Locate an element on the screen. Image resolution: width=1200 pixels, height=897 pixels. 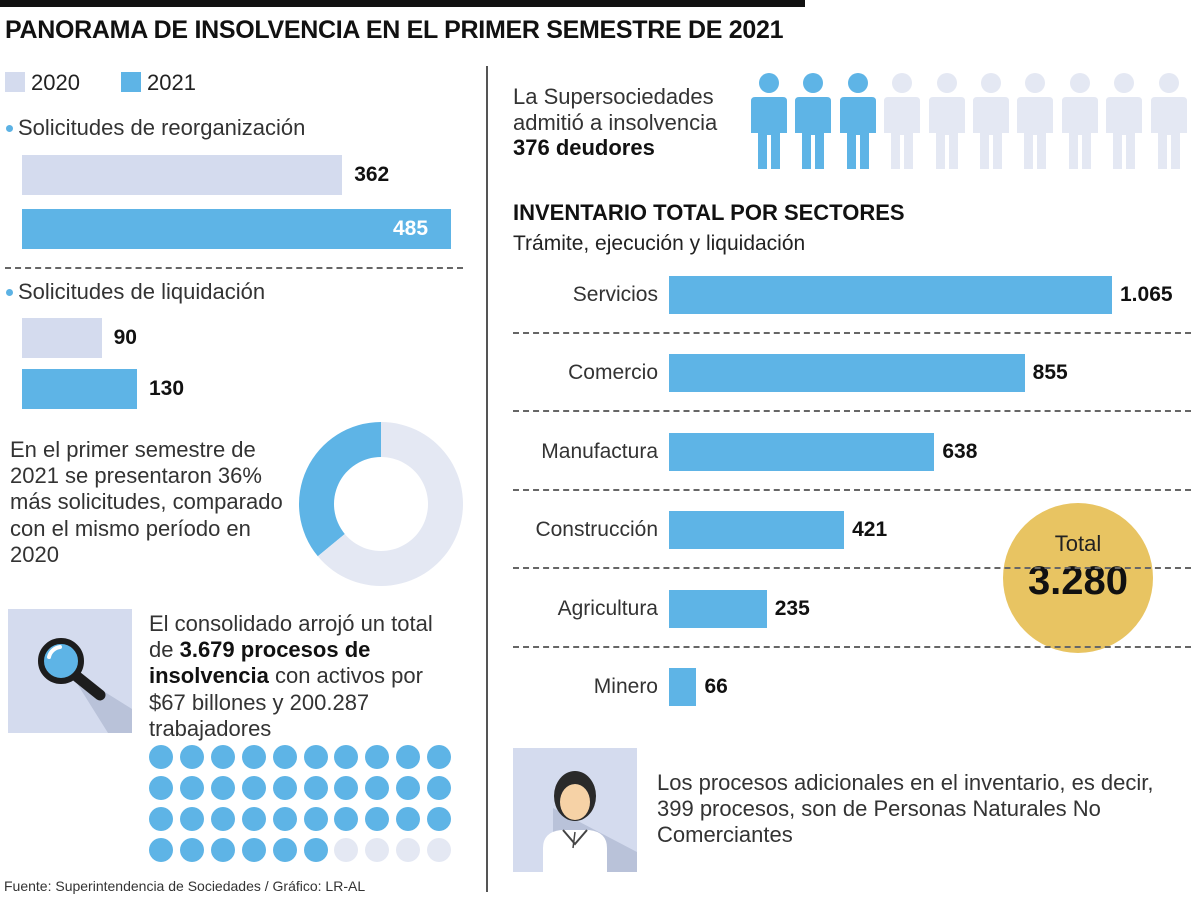
sector-value: 66 is located at coordinates (716, 686).